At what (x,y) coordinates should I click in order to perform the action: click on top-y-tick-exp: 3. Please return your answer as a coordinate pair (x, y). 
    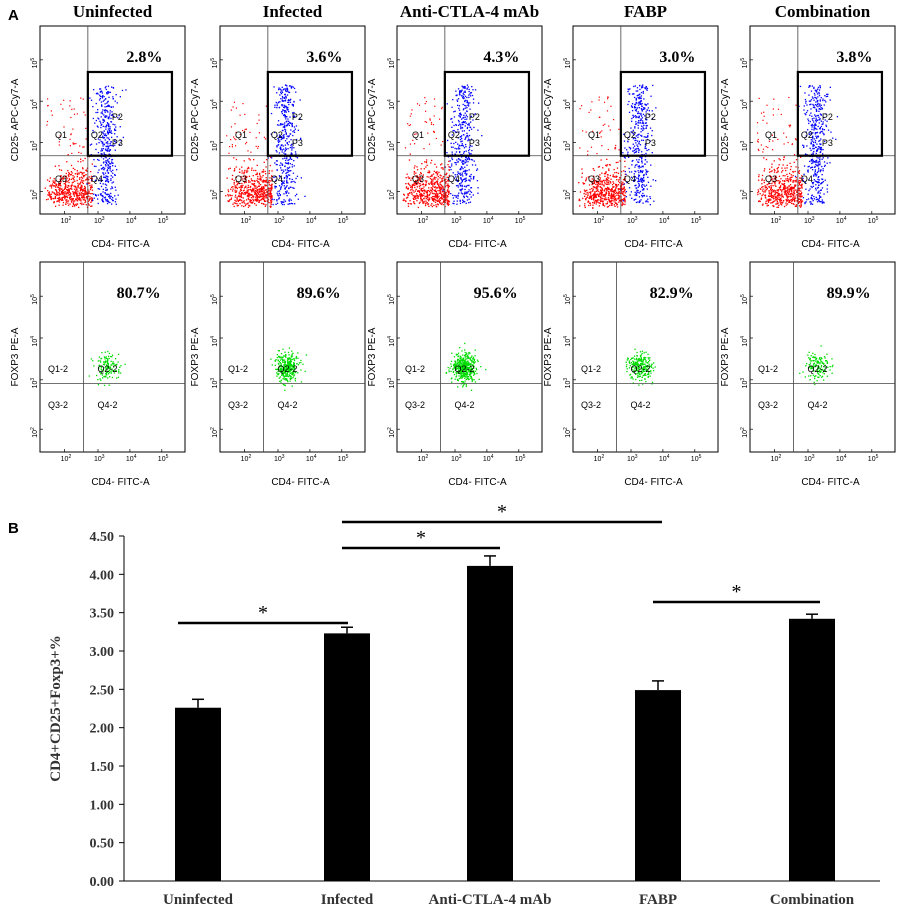
    Looking at the image, I should click on (390, 141).